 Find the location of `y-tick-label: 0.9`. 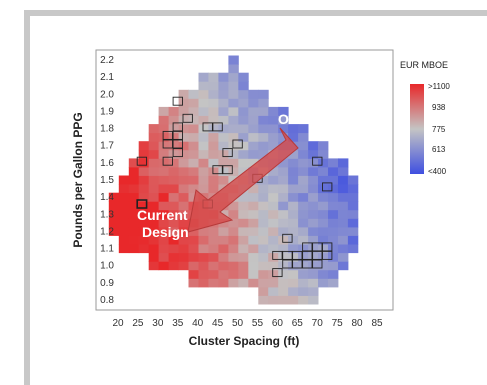

y-tick-label: 0.9 is located at coordinates (107, 283).